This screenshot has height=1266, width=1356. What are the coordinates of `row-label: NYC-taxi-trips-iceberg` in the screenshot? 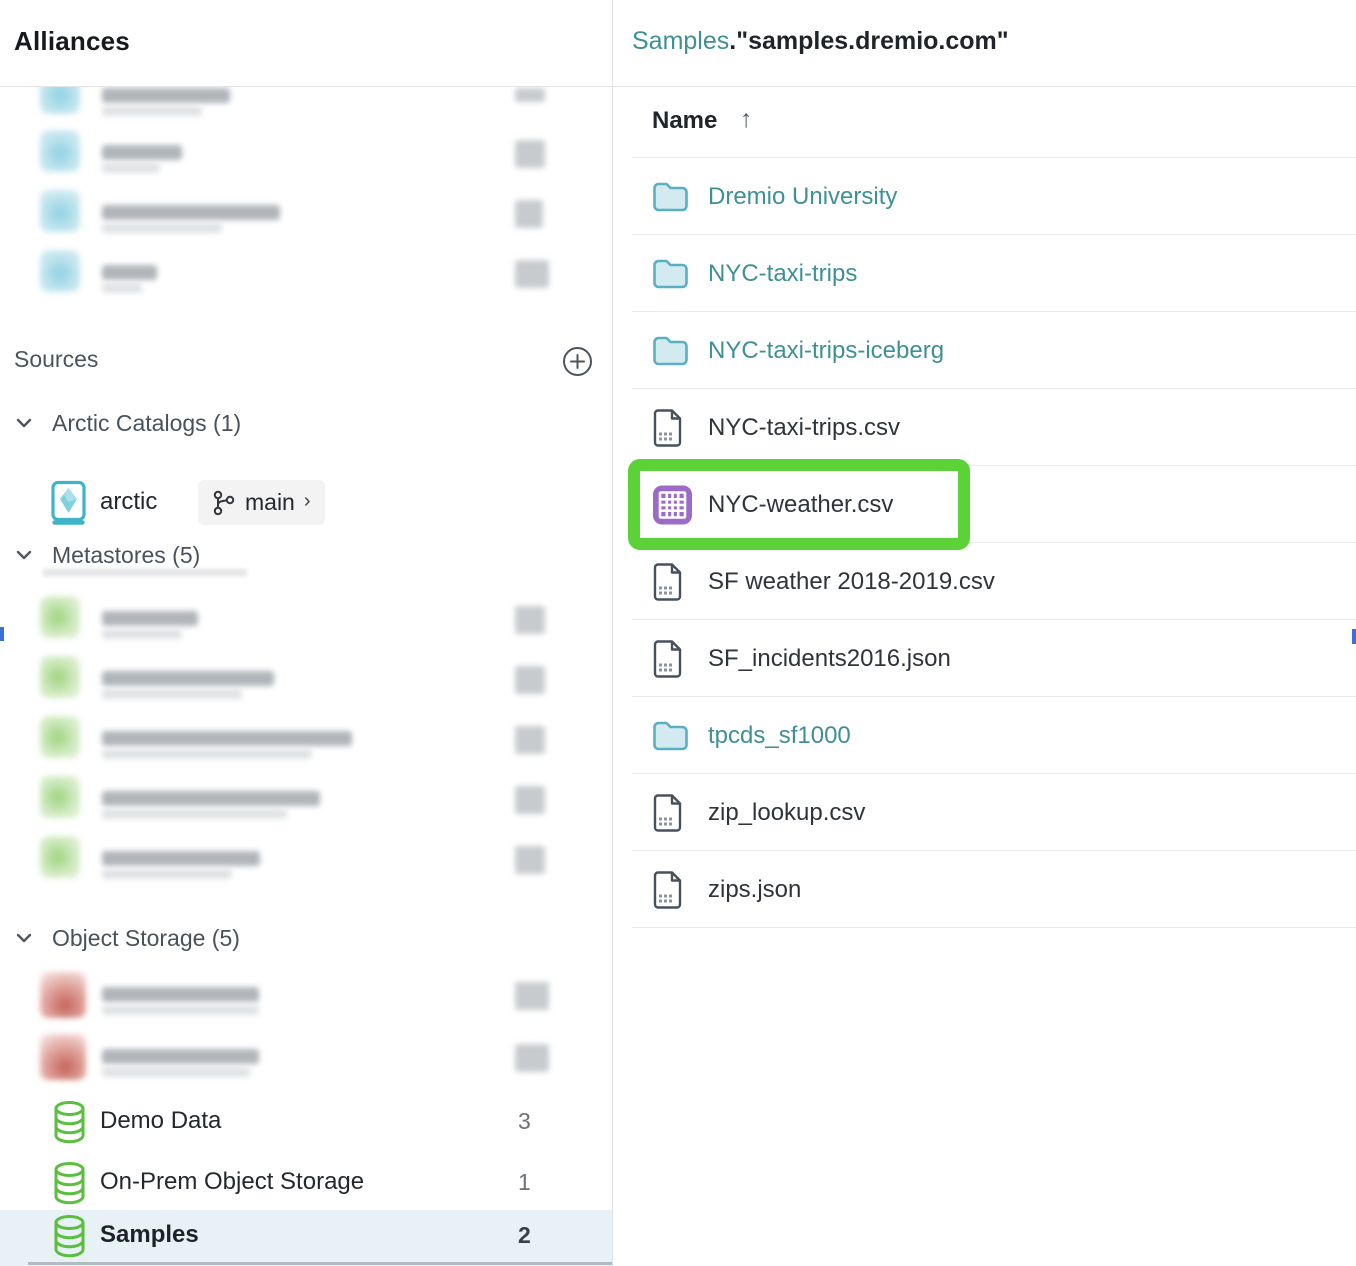 It's located at (826, 350).